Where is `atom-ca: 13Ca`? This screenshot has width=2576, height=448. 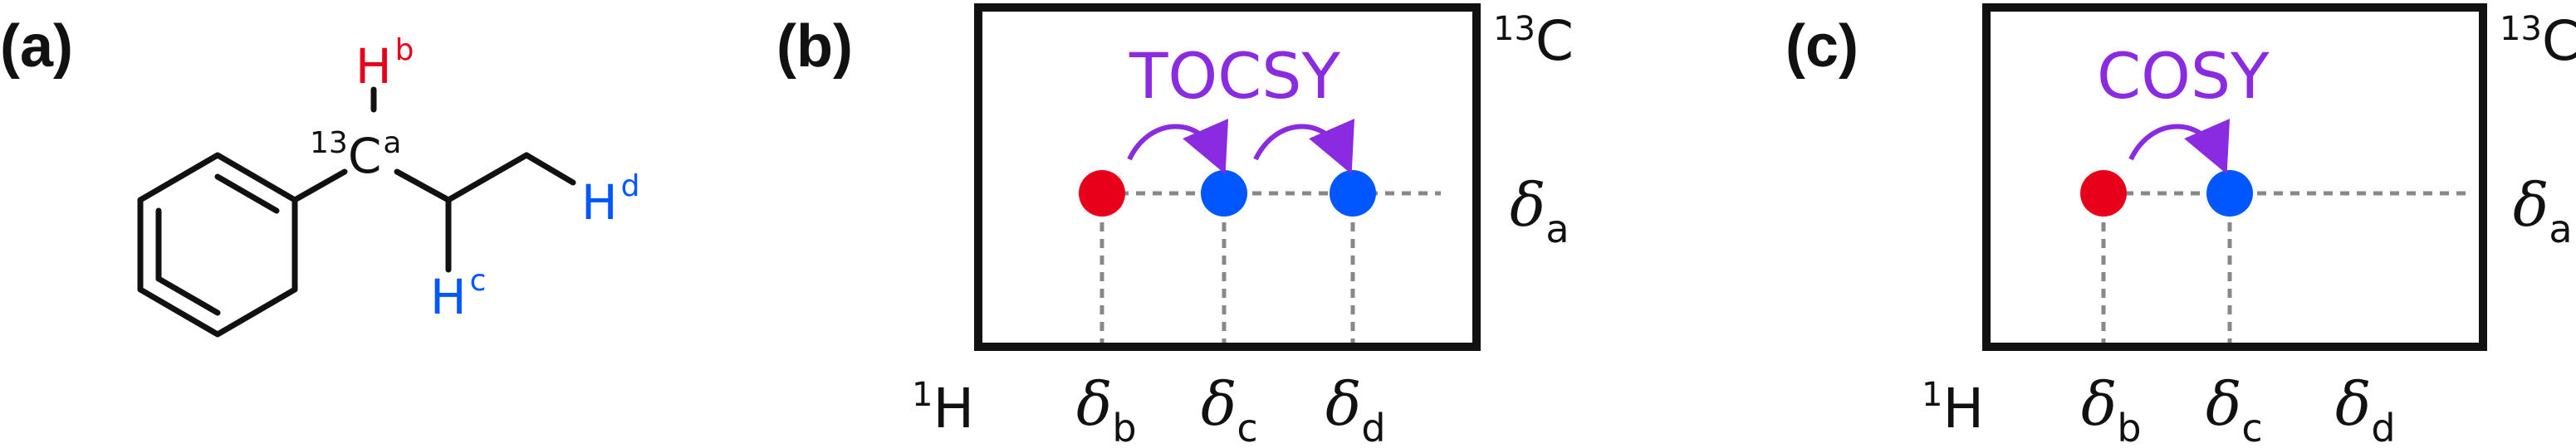 atom-ca: 13Ca is located at coordinates (356, 155).